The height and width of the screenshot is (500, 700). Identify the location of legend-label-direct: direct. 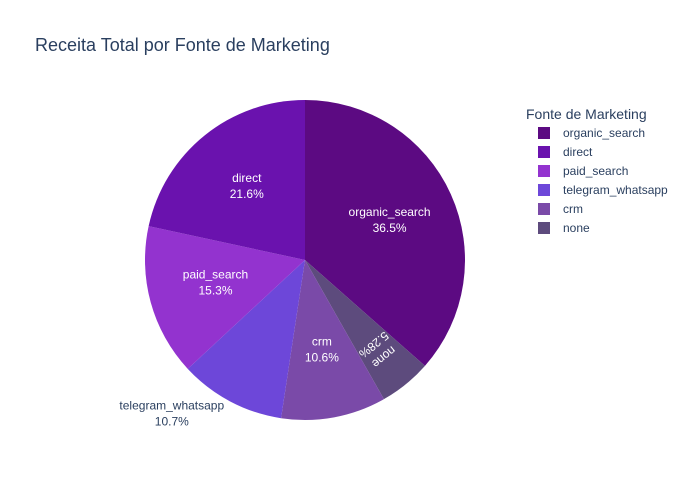
(578, 152).